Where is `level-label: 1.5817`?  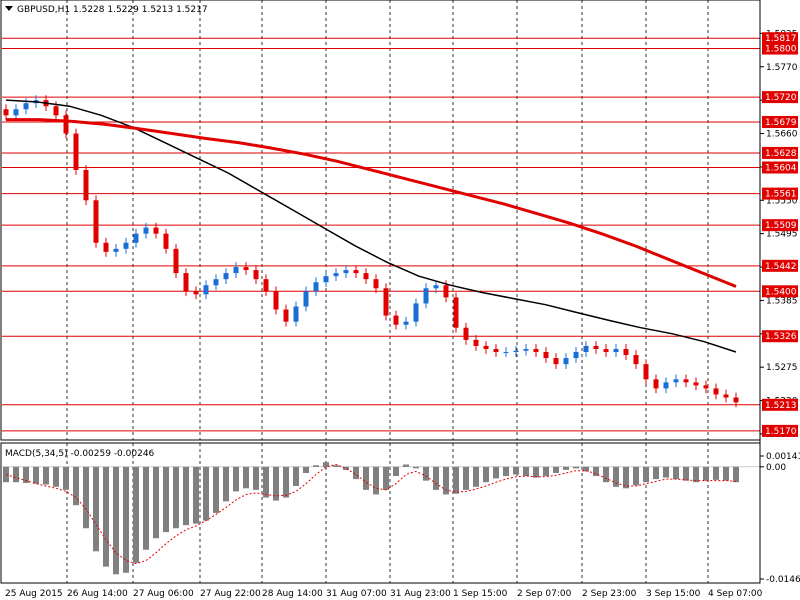
level-label: 1.5817 is located at coordinates (781, 39).